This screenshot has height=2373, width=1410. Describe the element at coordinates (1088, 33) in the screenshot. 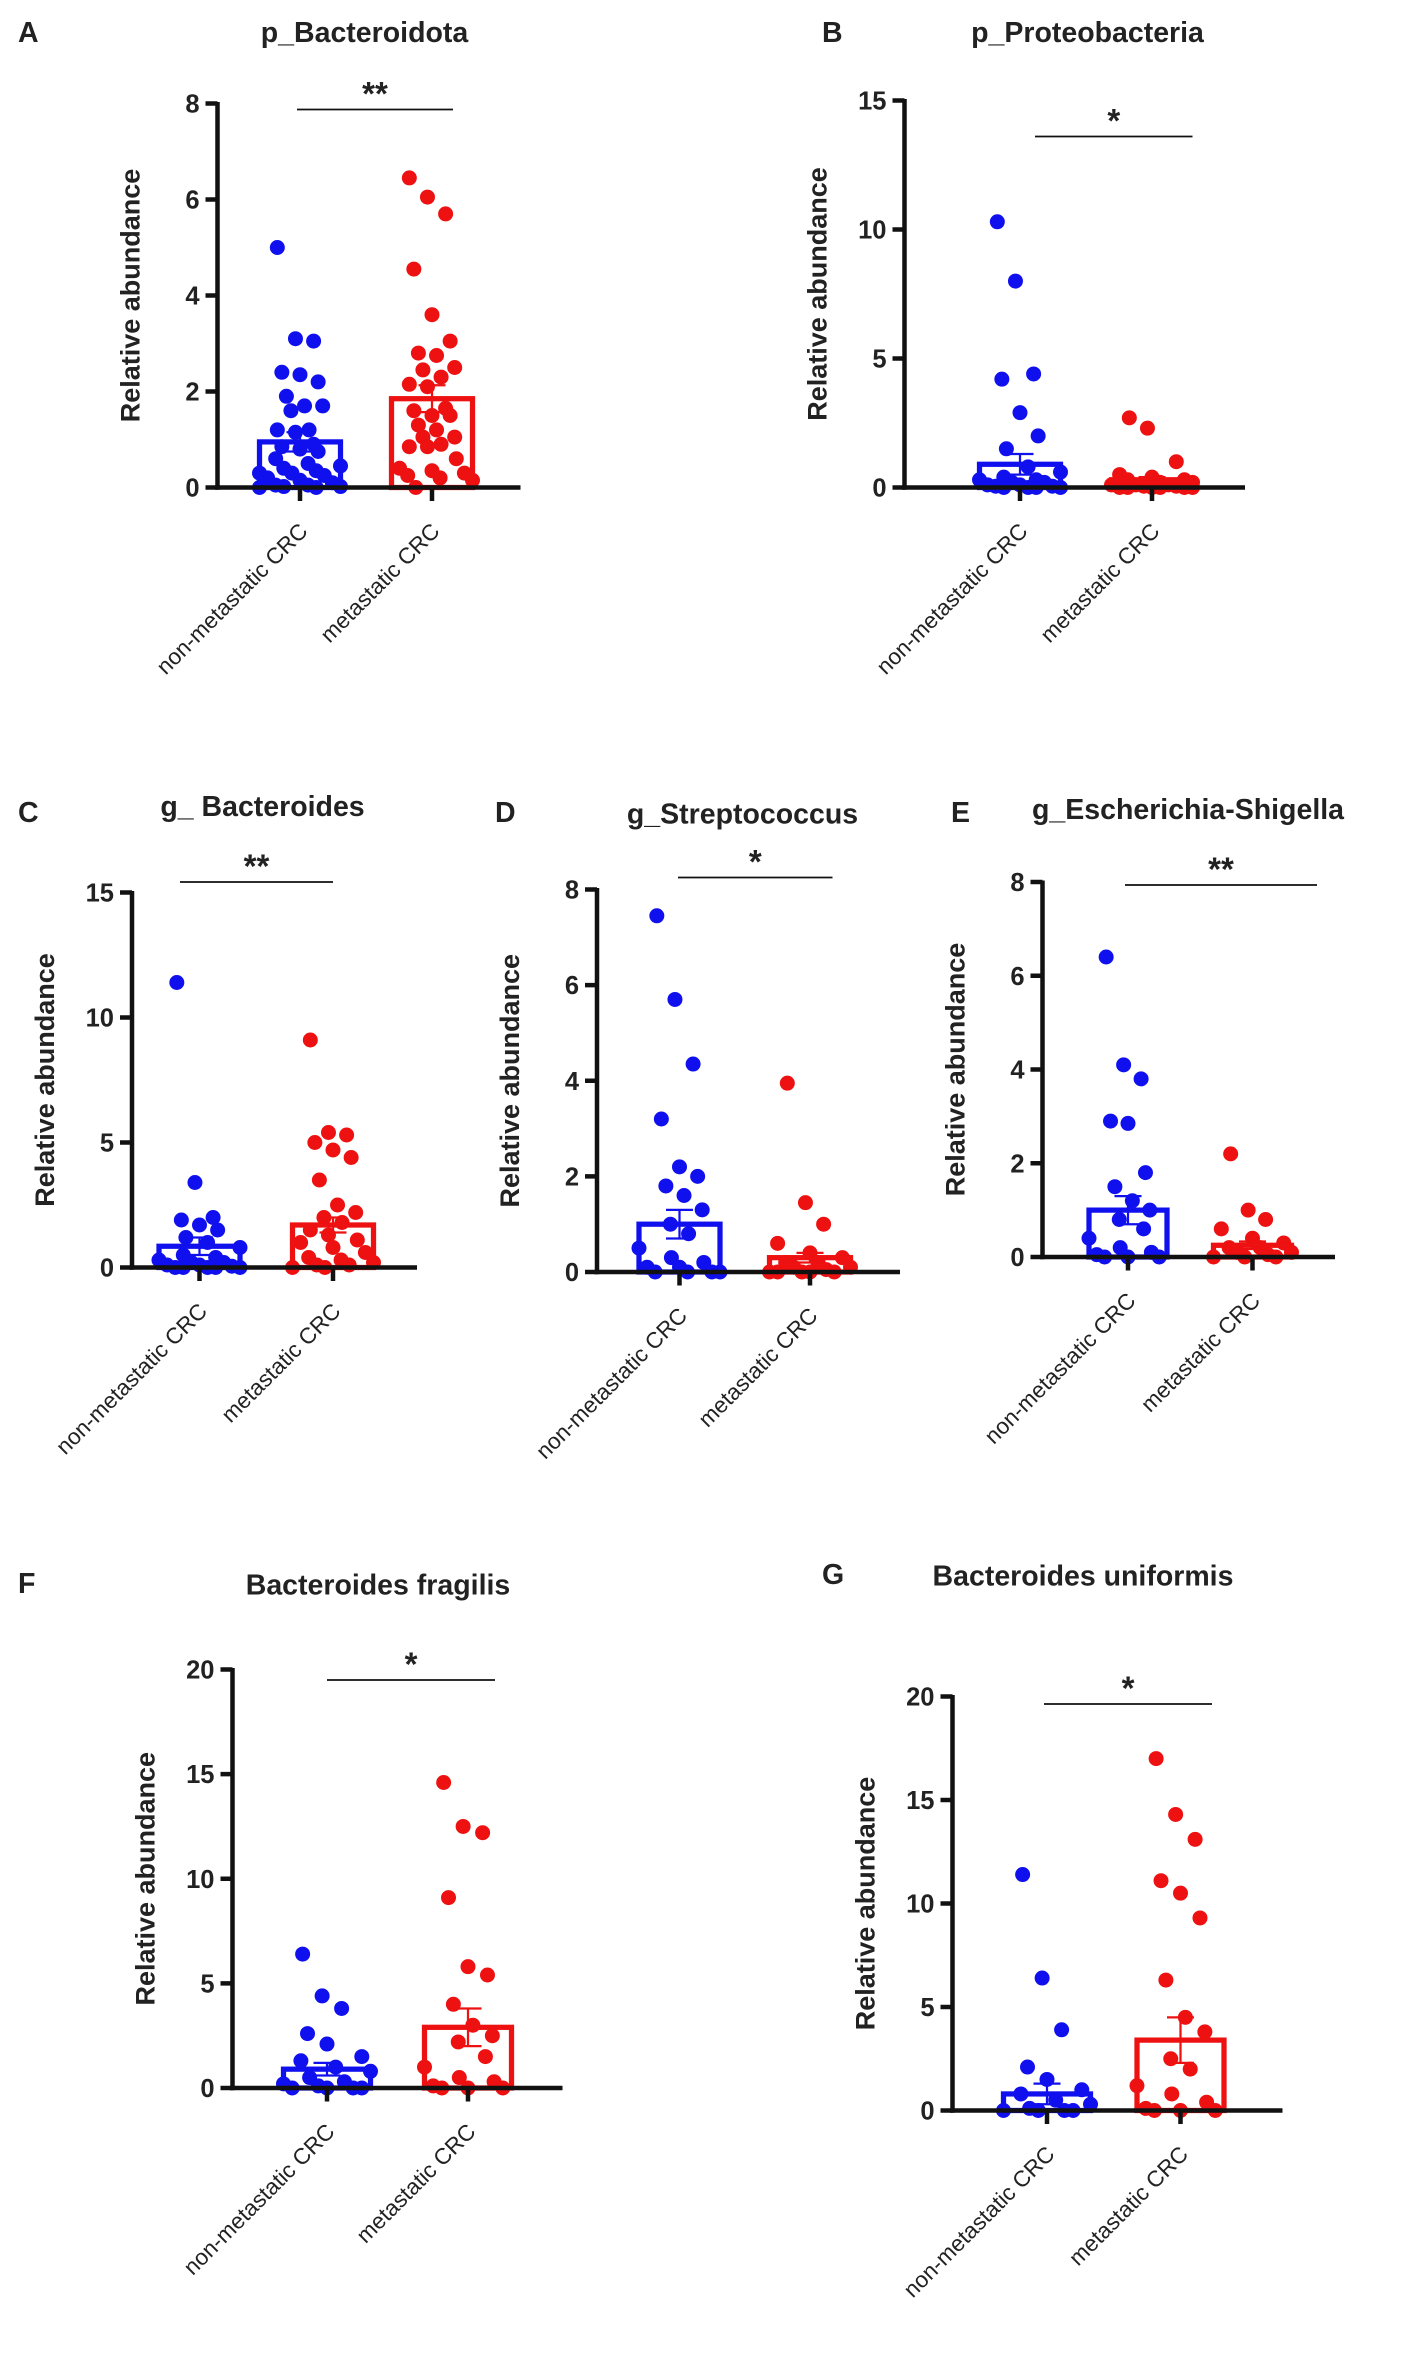

I see `chart-title: p_Proteobacteria` at that location.